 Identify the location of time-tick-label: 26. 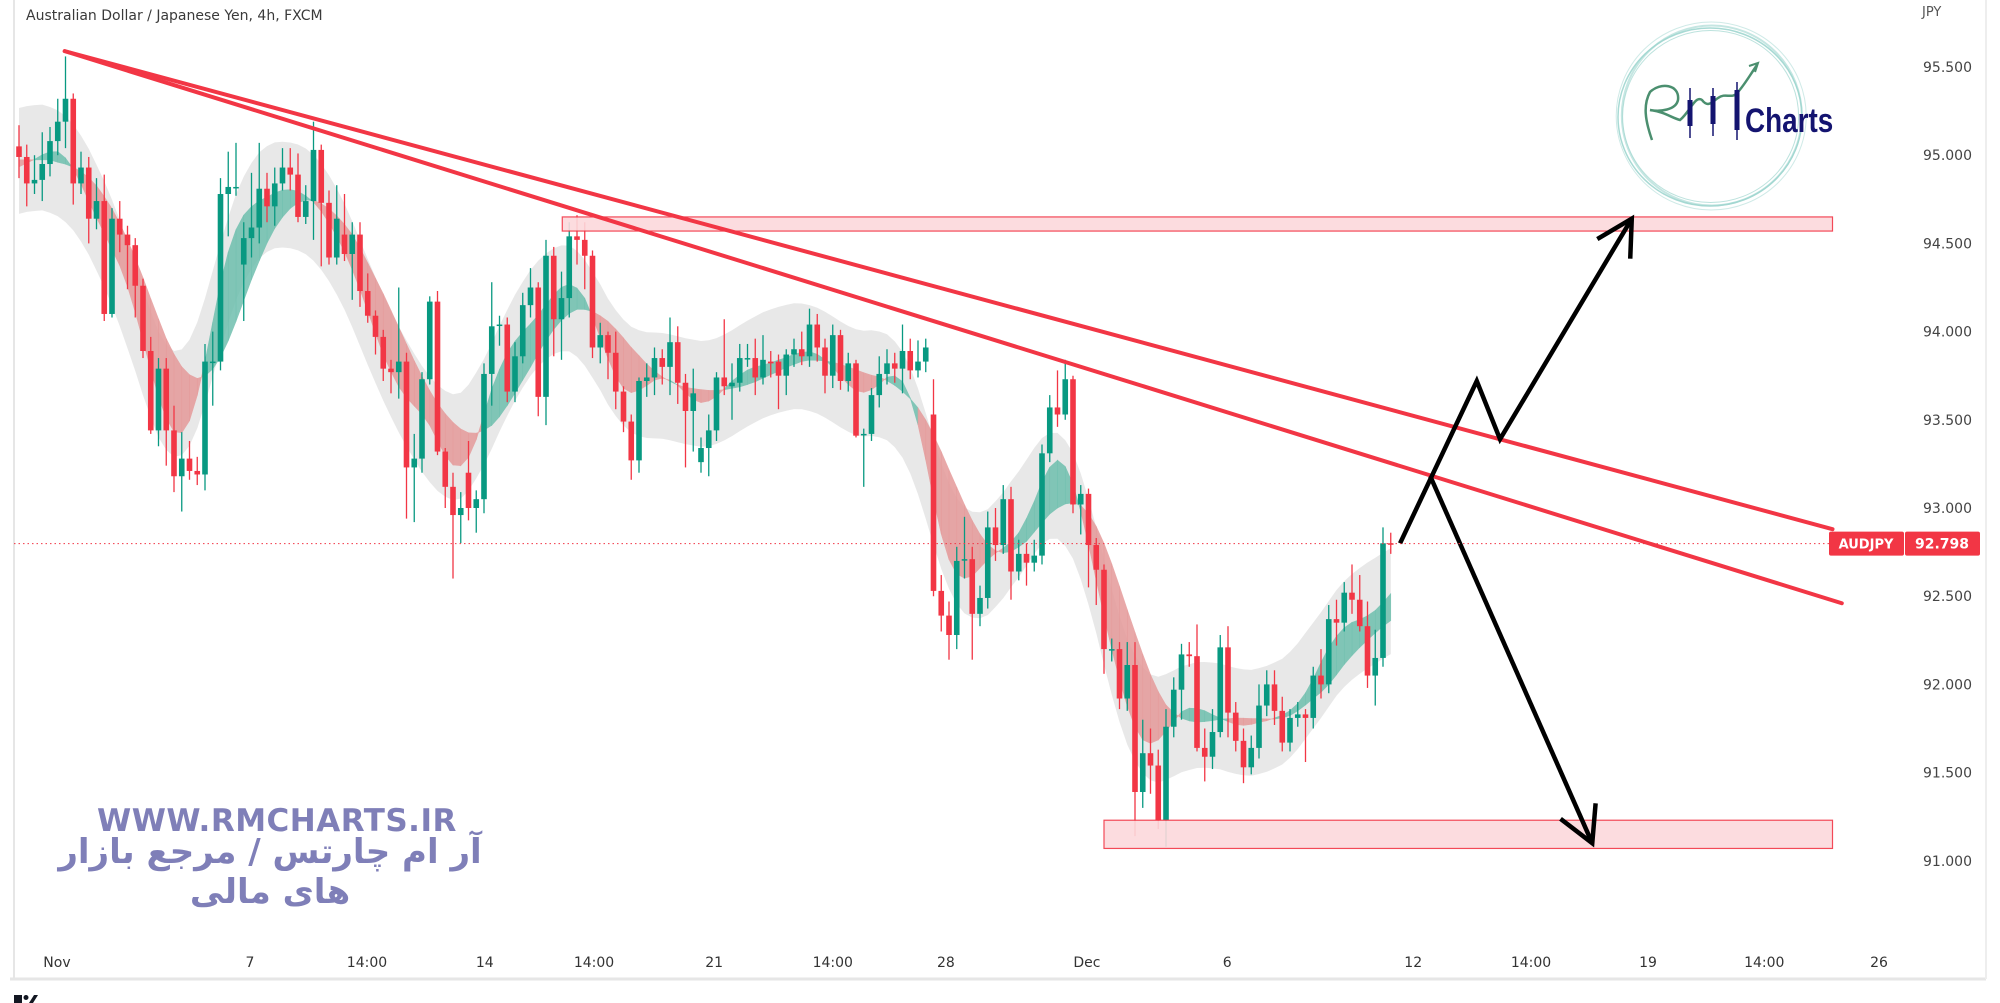
(1879, 963).